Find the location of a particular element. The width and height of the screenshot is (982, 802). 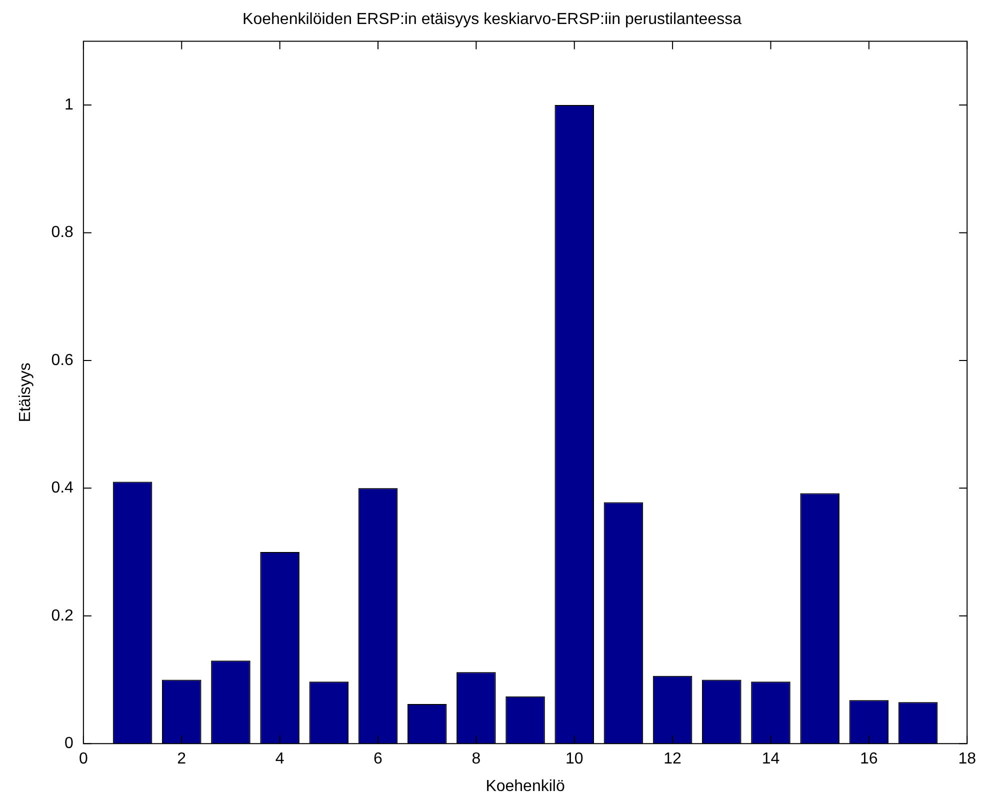

y-tick-label: 0.8 is located at coordinates (62, 233).